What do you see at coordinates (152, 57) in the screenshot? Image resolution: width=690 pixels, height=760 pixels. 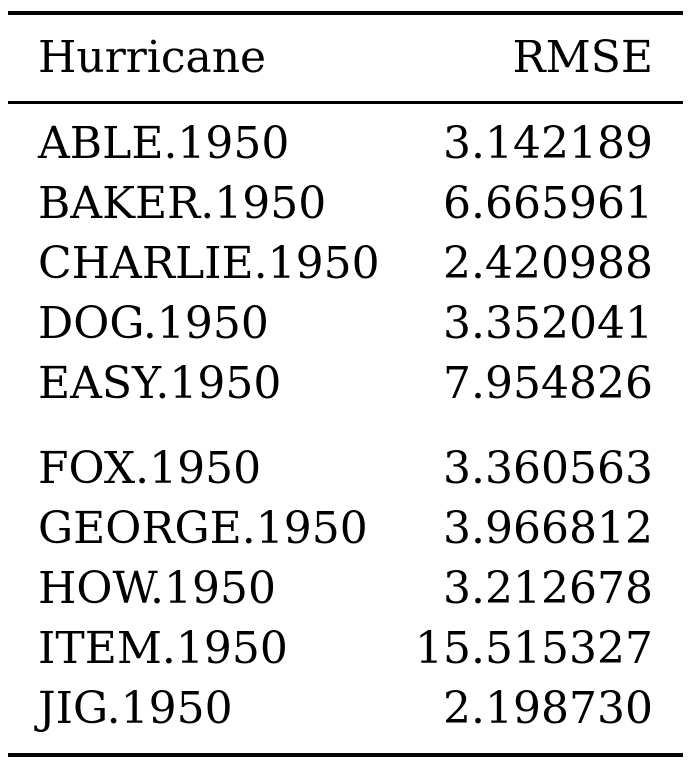 I see `column-header-hurricane: Hurricane` at bounding box center [152, 57].